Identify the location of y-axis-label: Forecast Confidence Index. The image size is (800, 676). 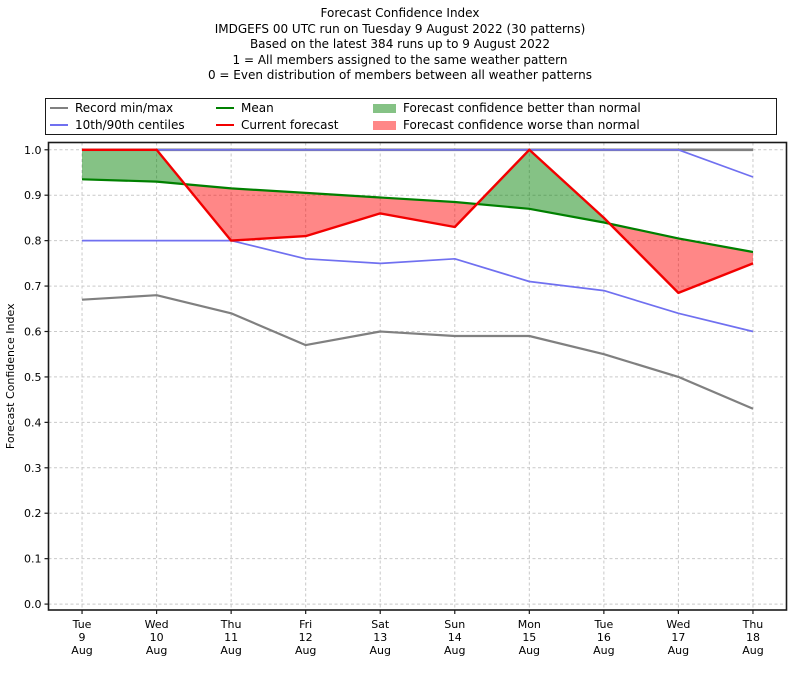
(10, 376).